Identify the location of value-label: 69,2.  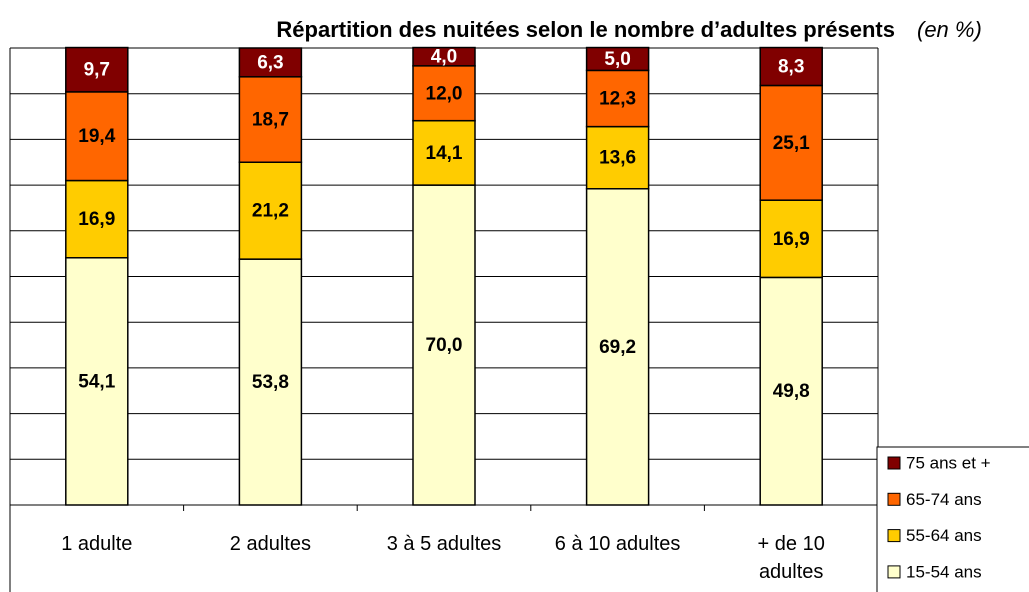
(617, 347).